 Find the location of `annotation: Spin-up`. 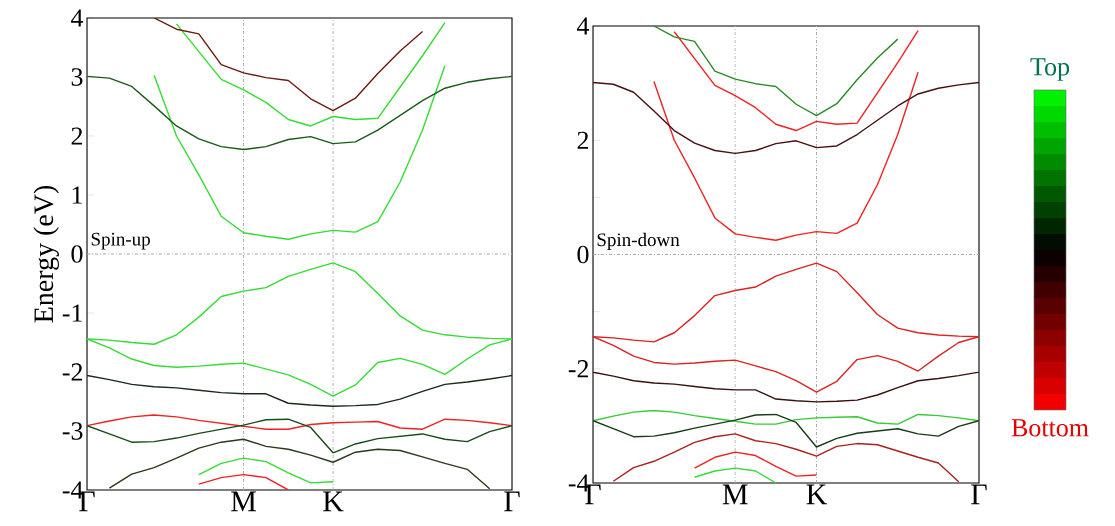

annotation: Spin-up is located at coordinates (120, 241).